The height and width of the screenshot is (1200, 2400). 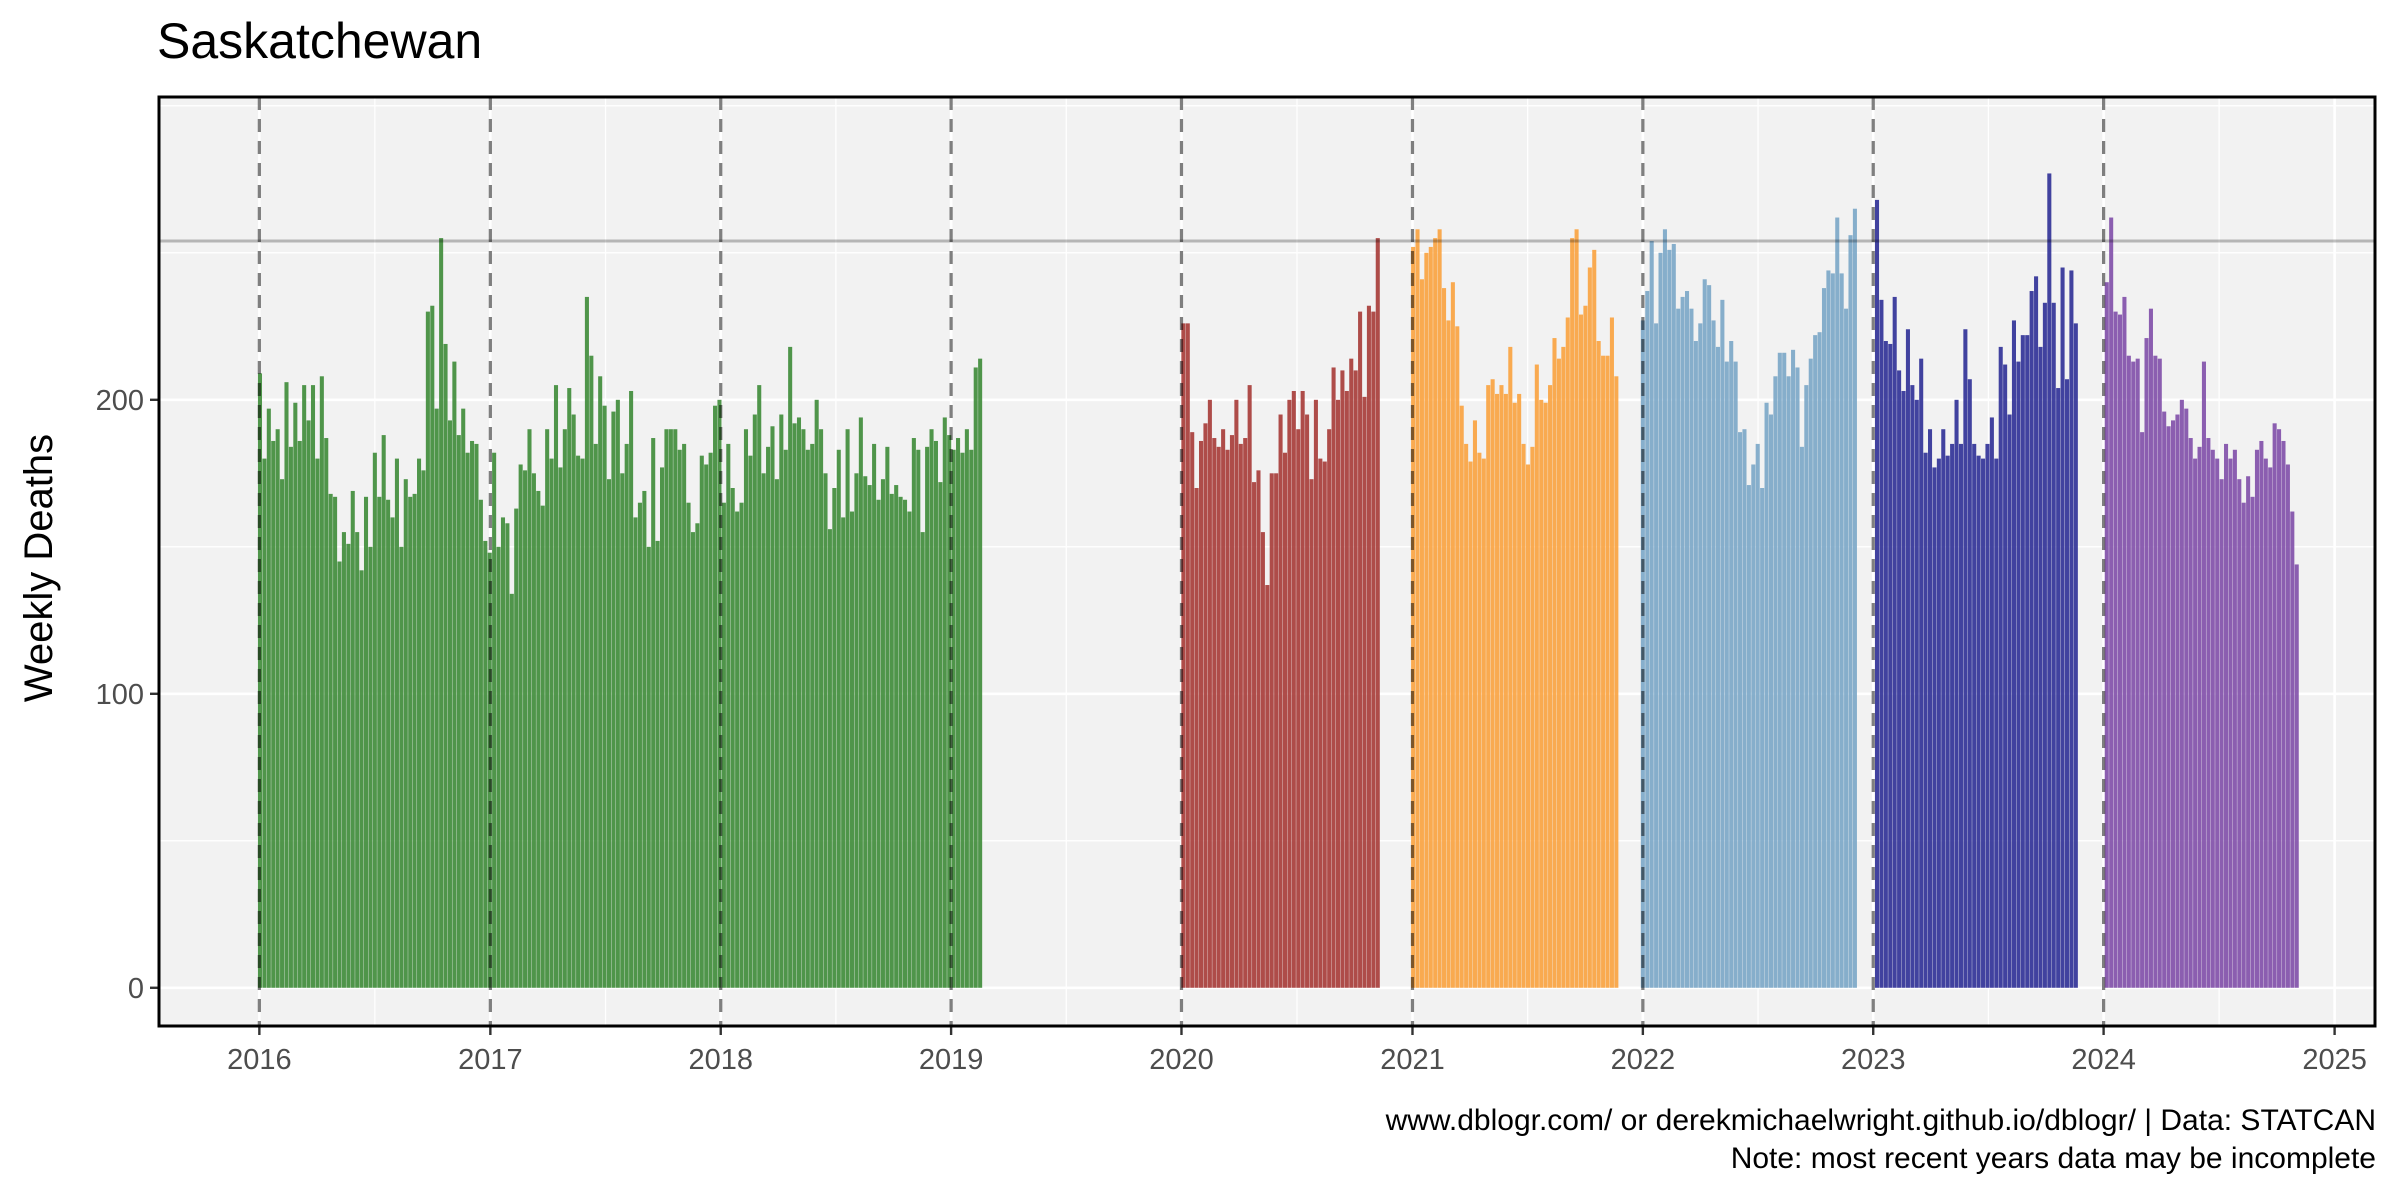 What do you see at coordinates (39, 568) in the screenshot?
I see `y-axis-label: Weekly Deaths` at bounding box center [39, 568].